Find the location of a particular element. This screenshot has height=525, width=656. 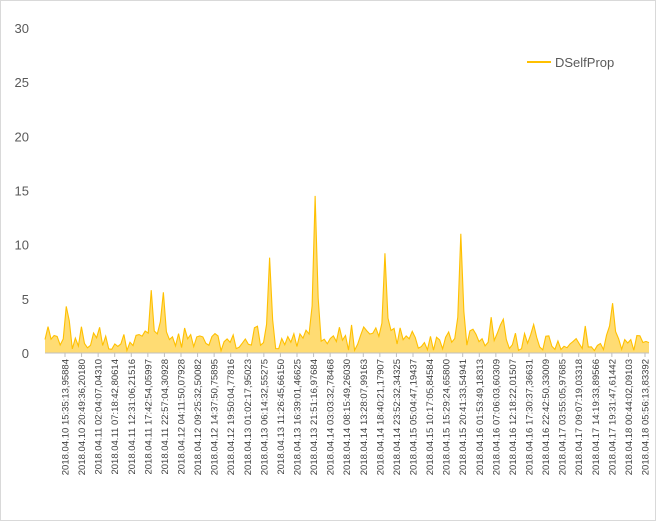

x-tick-label: 2018.04.17 14:19:33,89566 is located at coordinates (596, 417).